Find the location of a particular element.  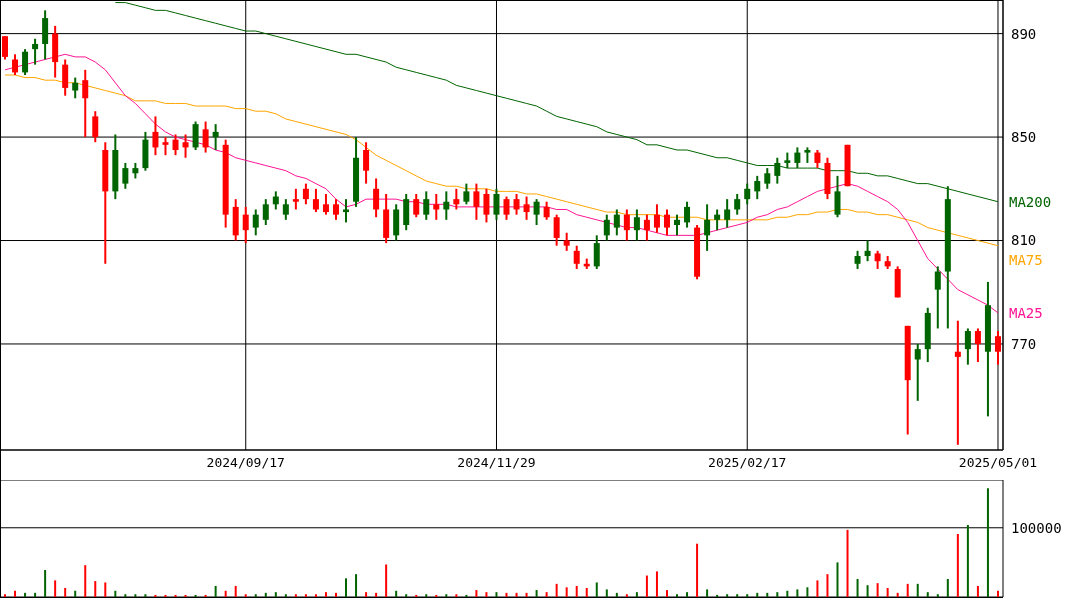

y-tick-label: 810 is located at coordinates (1024, 240).